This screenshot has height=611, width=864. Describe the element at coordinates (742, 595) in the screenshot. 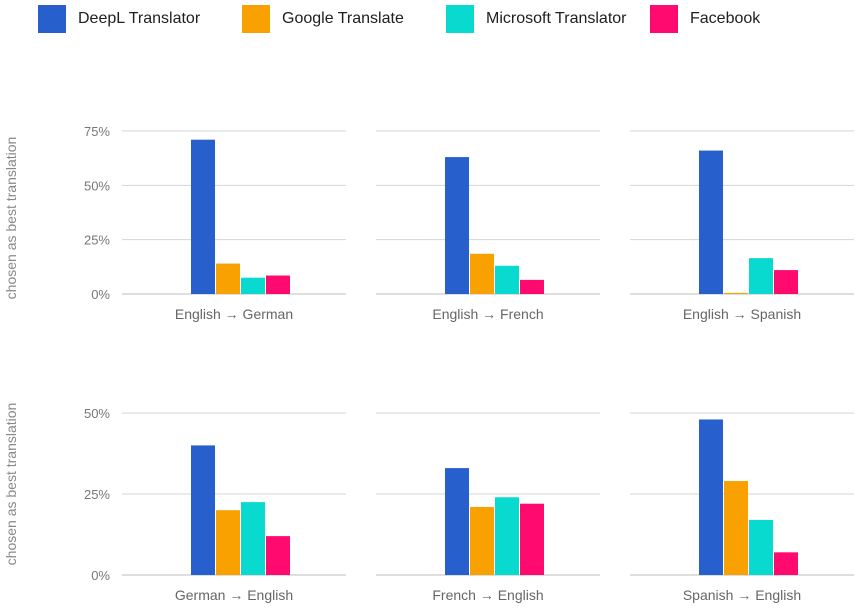

I see `category-label: Spanish → English` at that location.